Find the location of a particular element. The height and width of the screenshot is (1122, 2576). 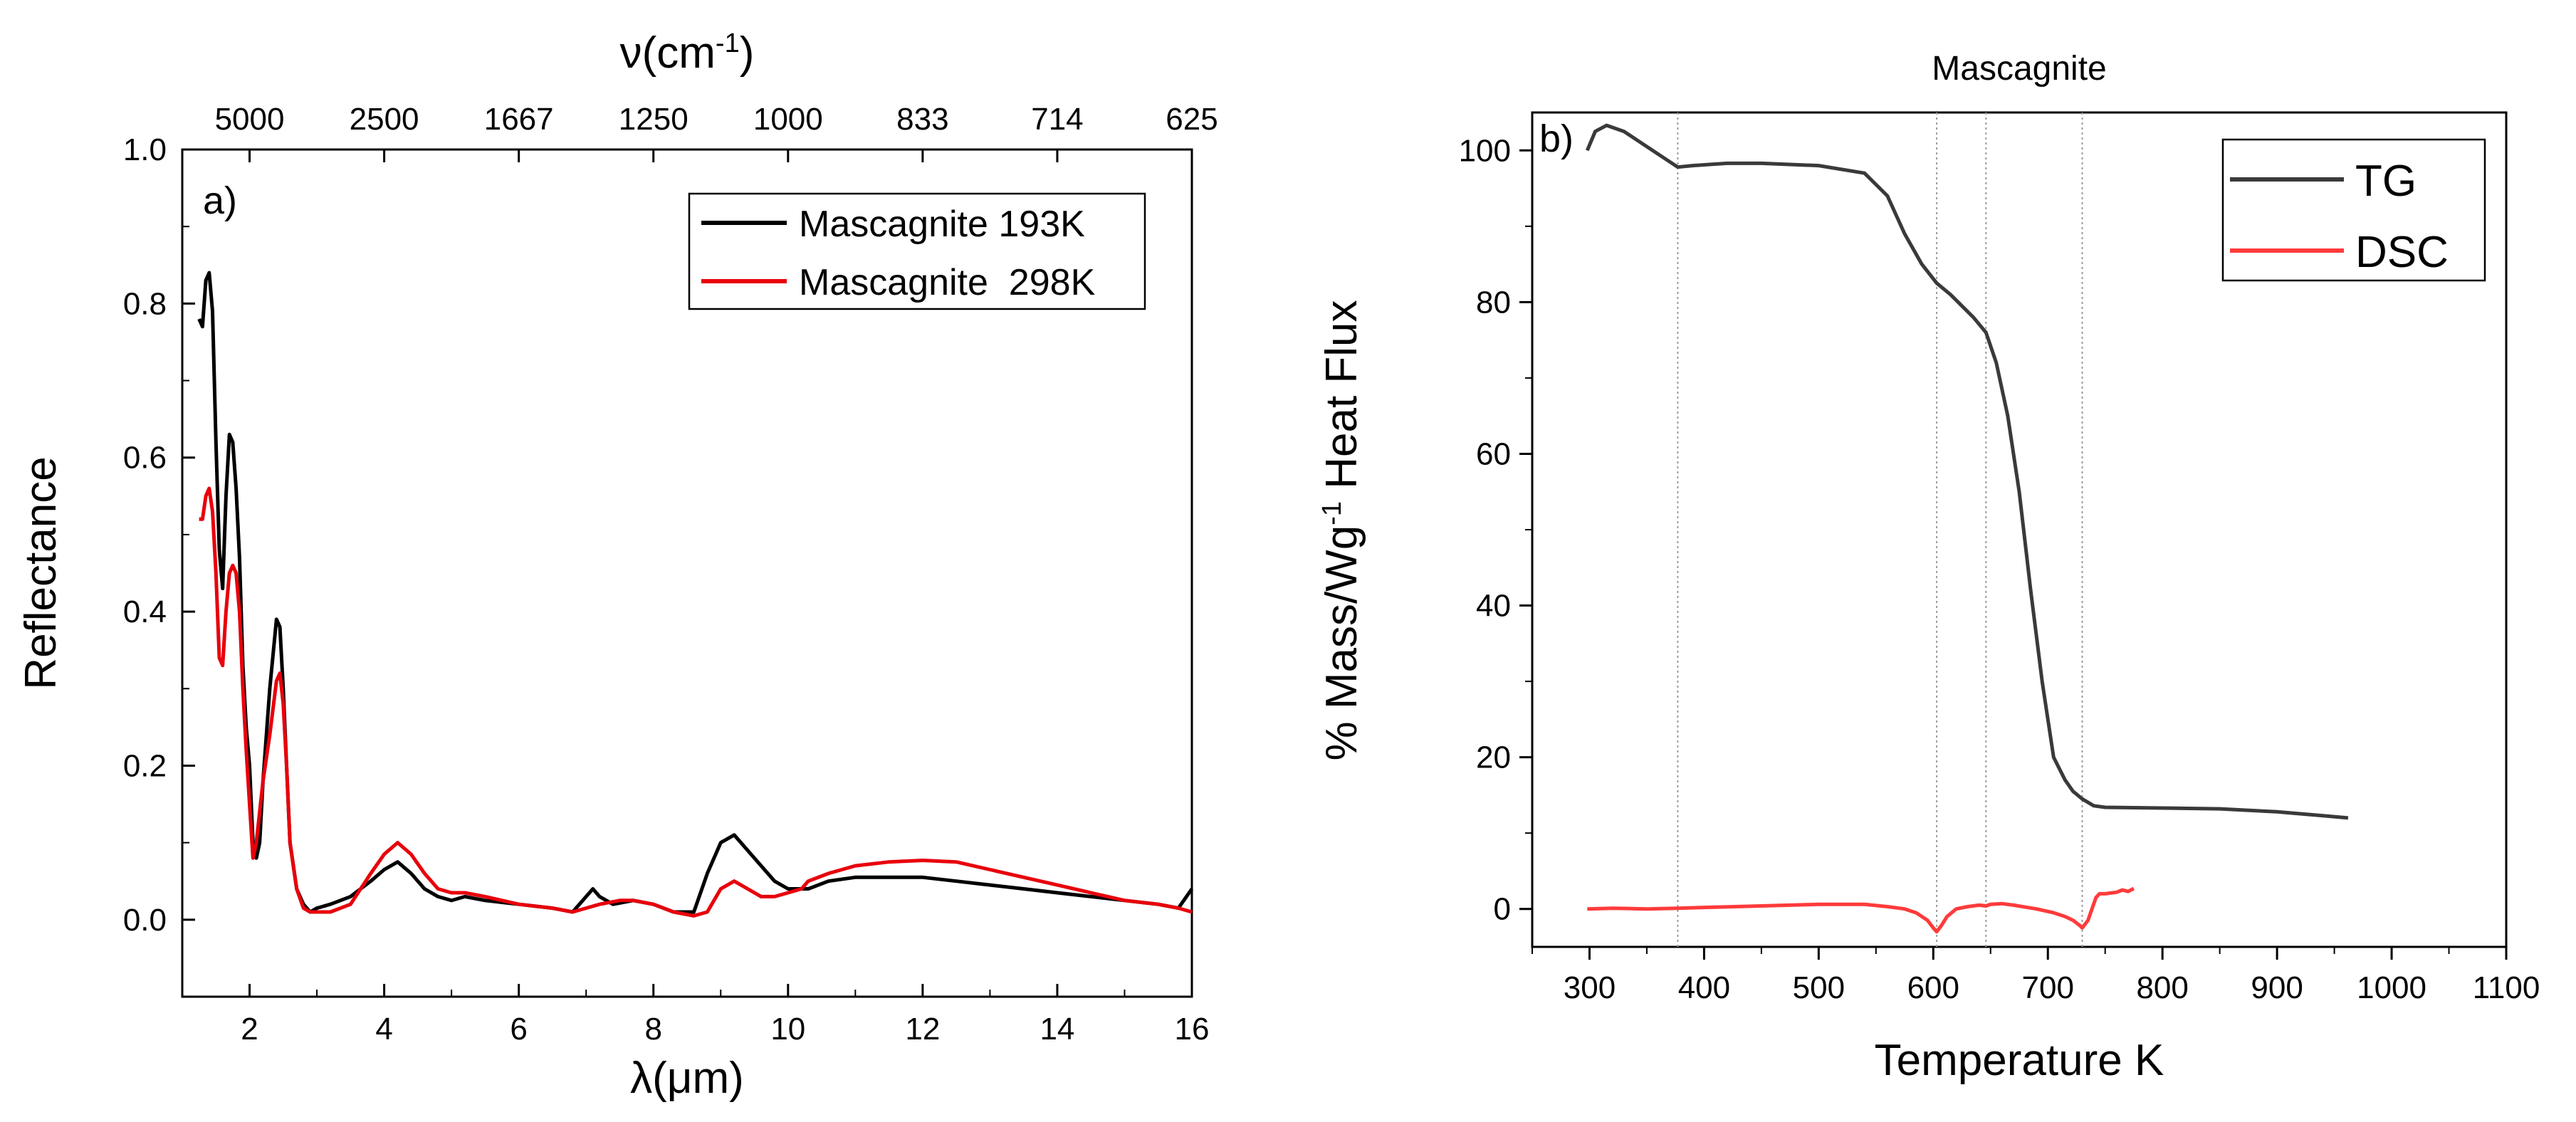

x-tick-label-b: 600 is located at coordinates (1933, 987).